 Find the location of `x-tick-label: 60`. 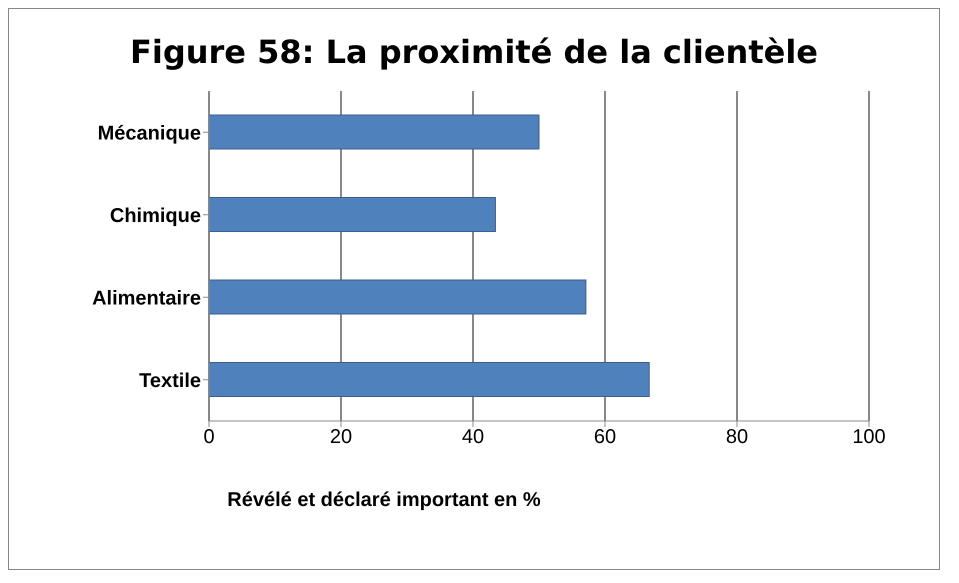

x-tick-label: 60 is located at coordinates (605, 437).